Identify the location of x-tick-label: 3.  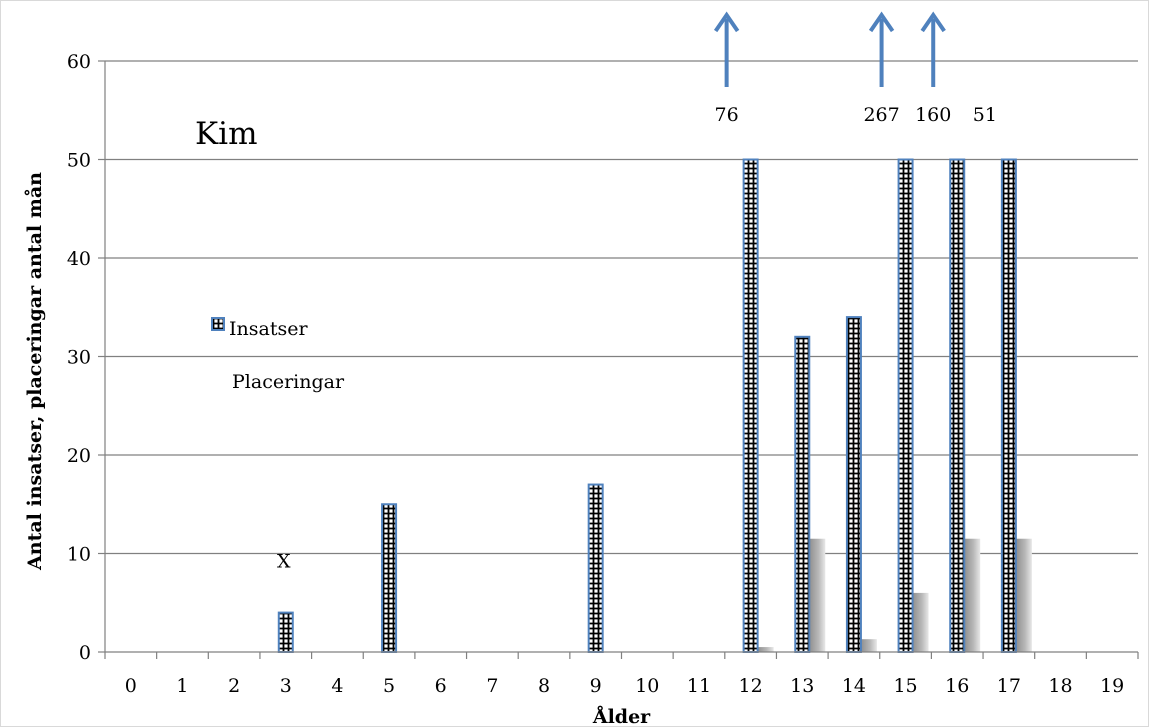
(286, 686).